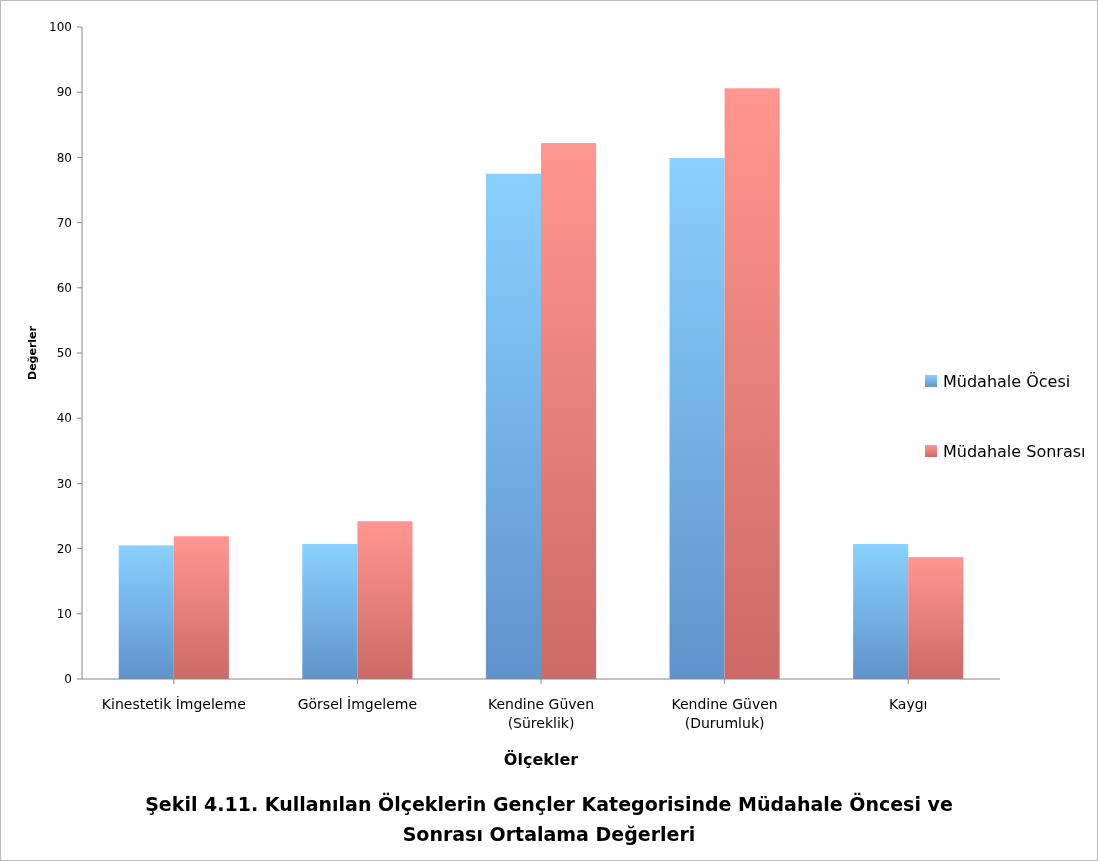  I want to click on y-tick-label: 100, so click(60, 27).